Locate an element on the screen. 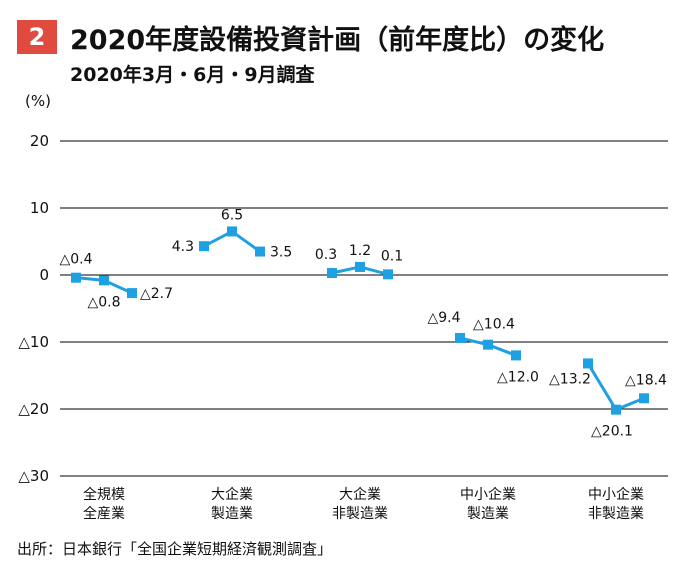  data-label: △10.4 is located at coordinates (494, 325).